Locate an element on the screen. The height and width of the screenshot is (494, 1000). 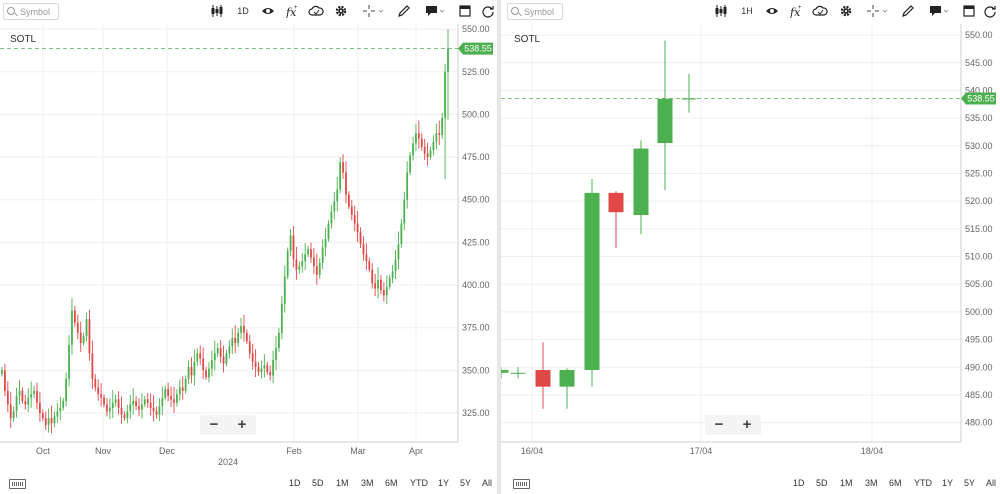
y-tick-label: 375.00 is located at coordinates (476, 328).